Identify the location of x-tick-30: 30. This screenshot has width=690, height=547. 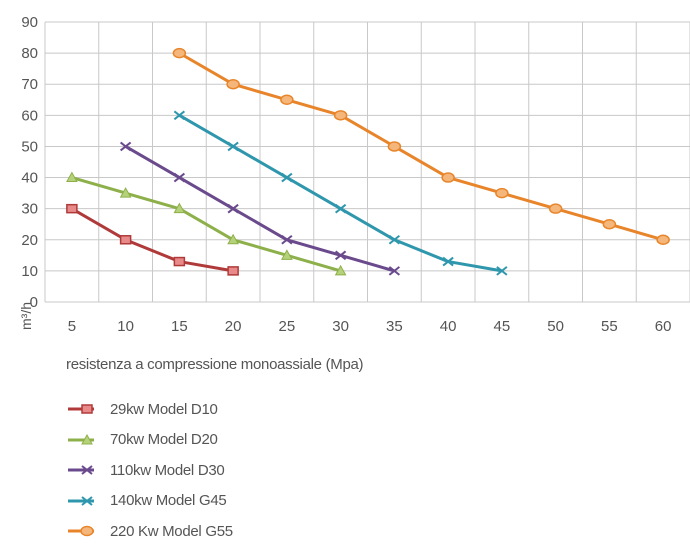
(340, 326).